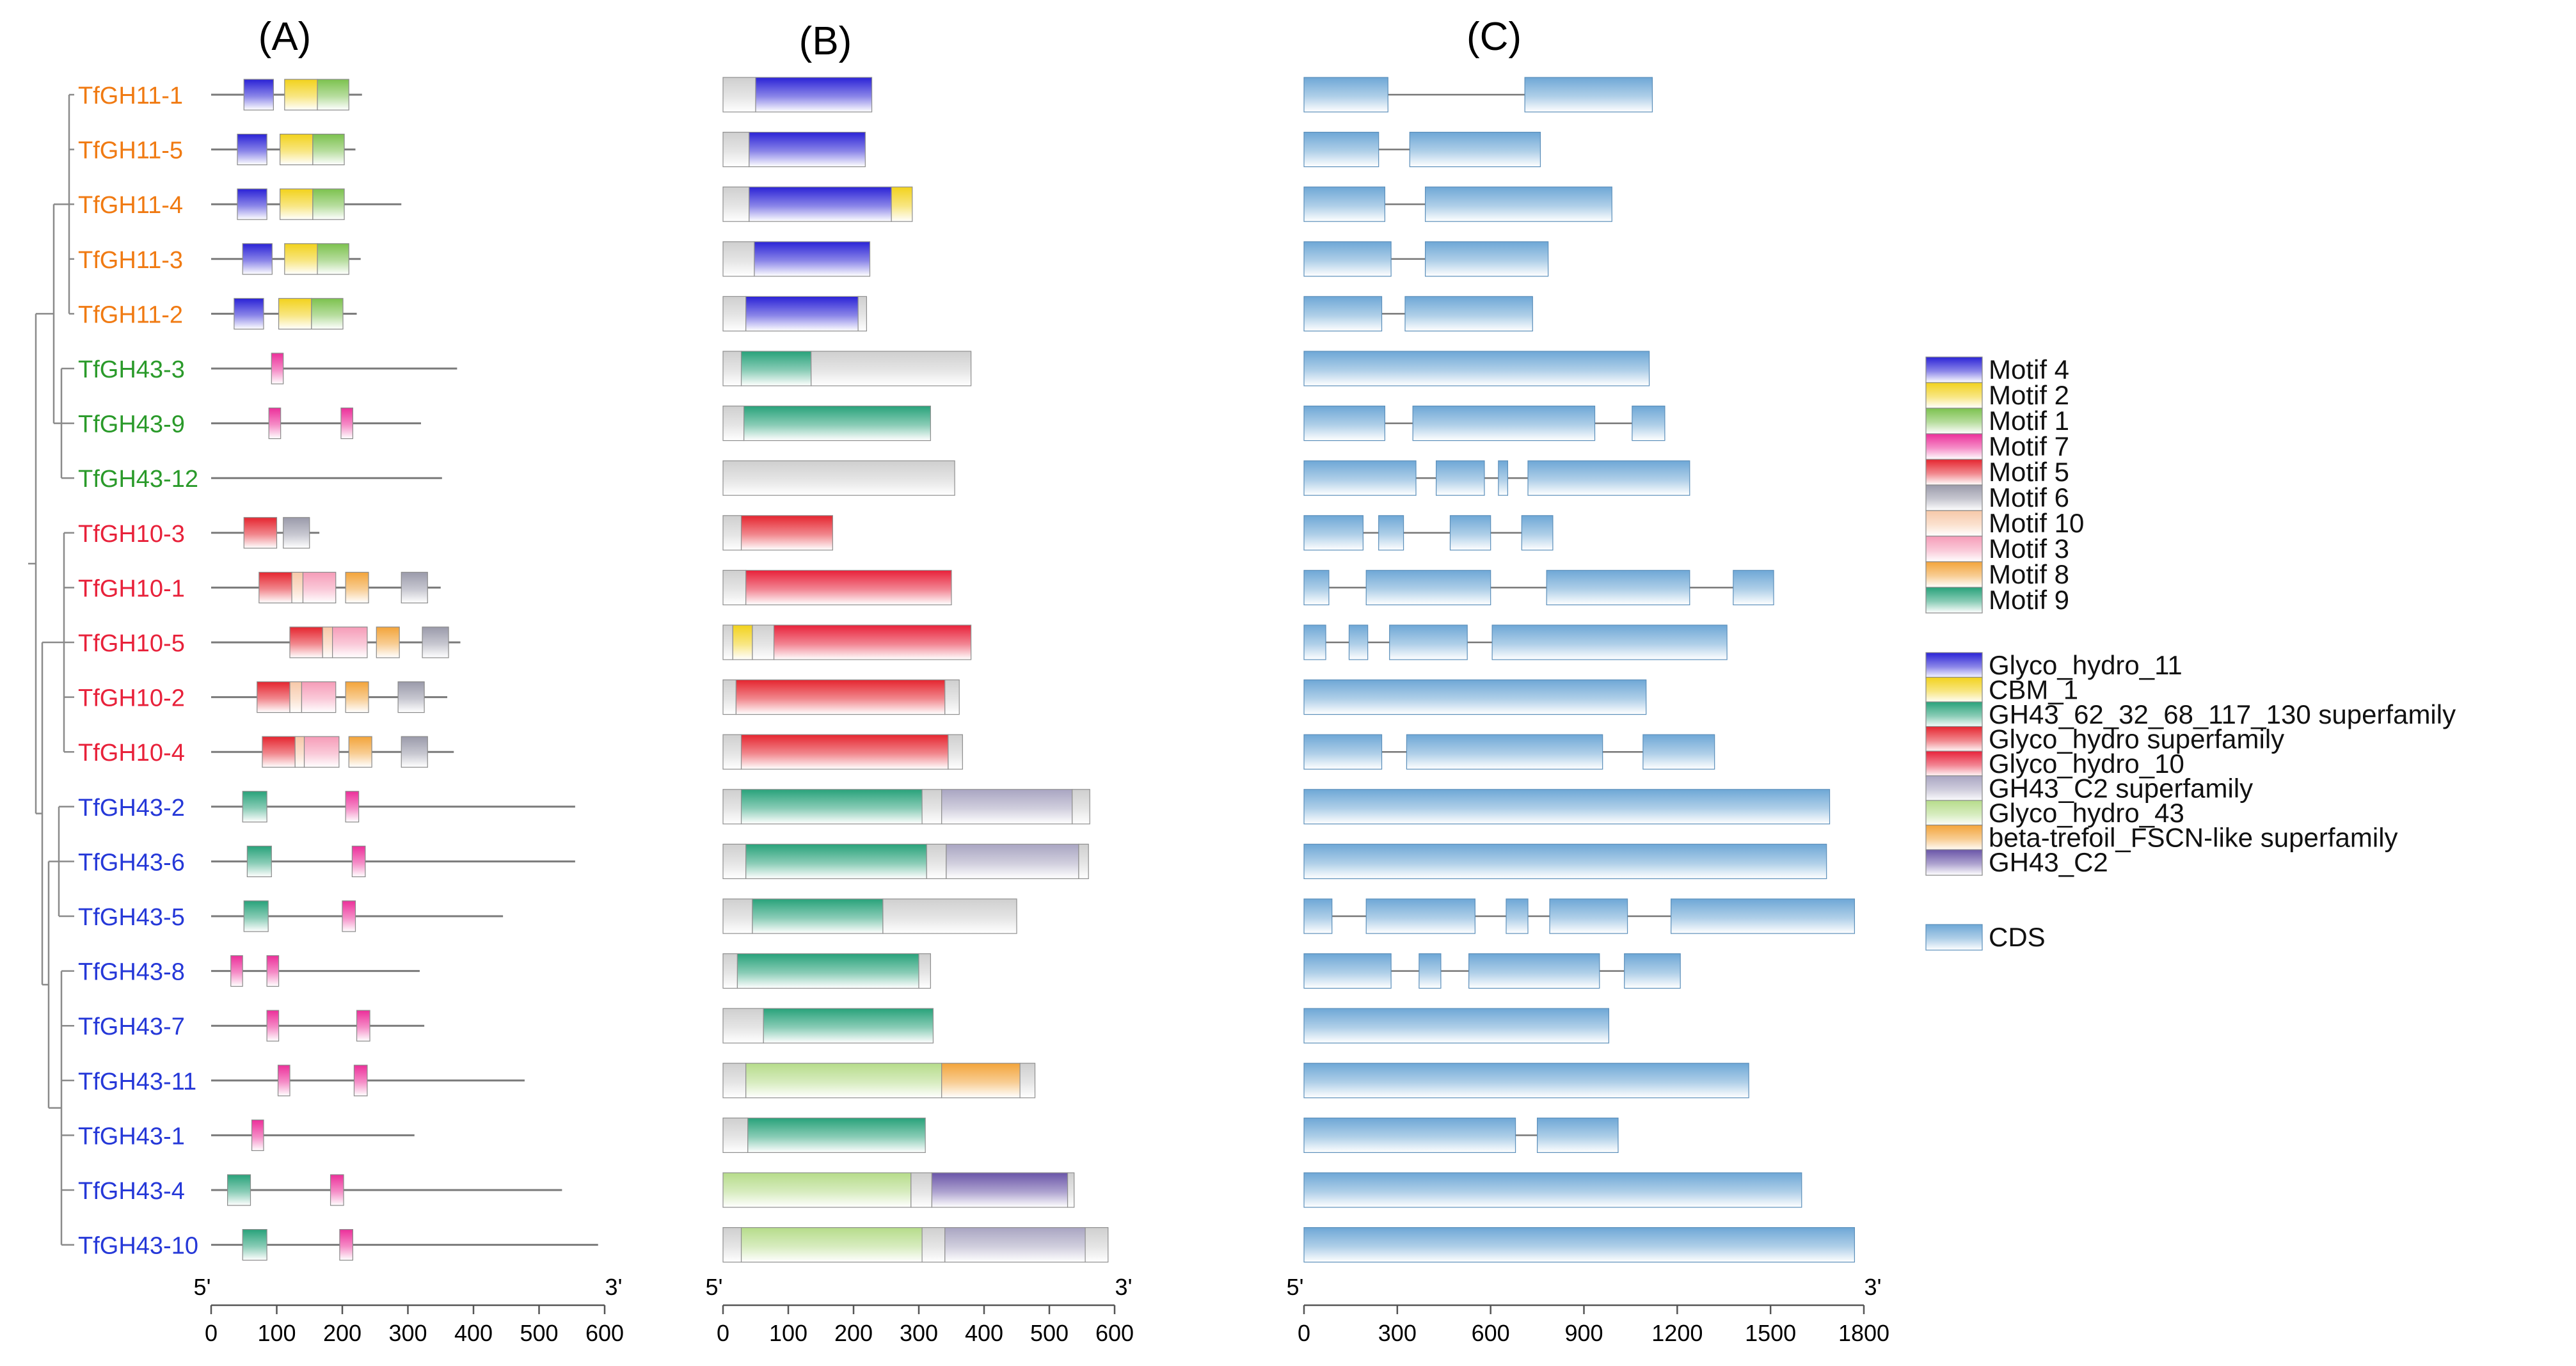 This screenshot has height=1366, width=2576. What do you see at coordinates (2087, 764) in the screenshot?
I see `legend-label: Glyco_hydro_10` at bounding box center [2087, 764].